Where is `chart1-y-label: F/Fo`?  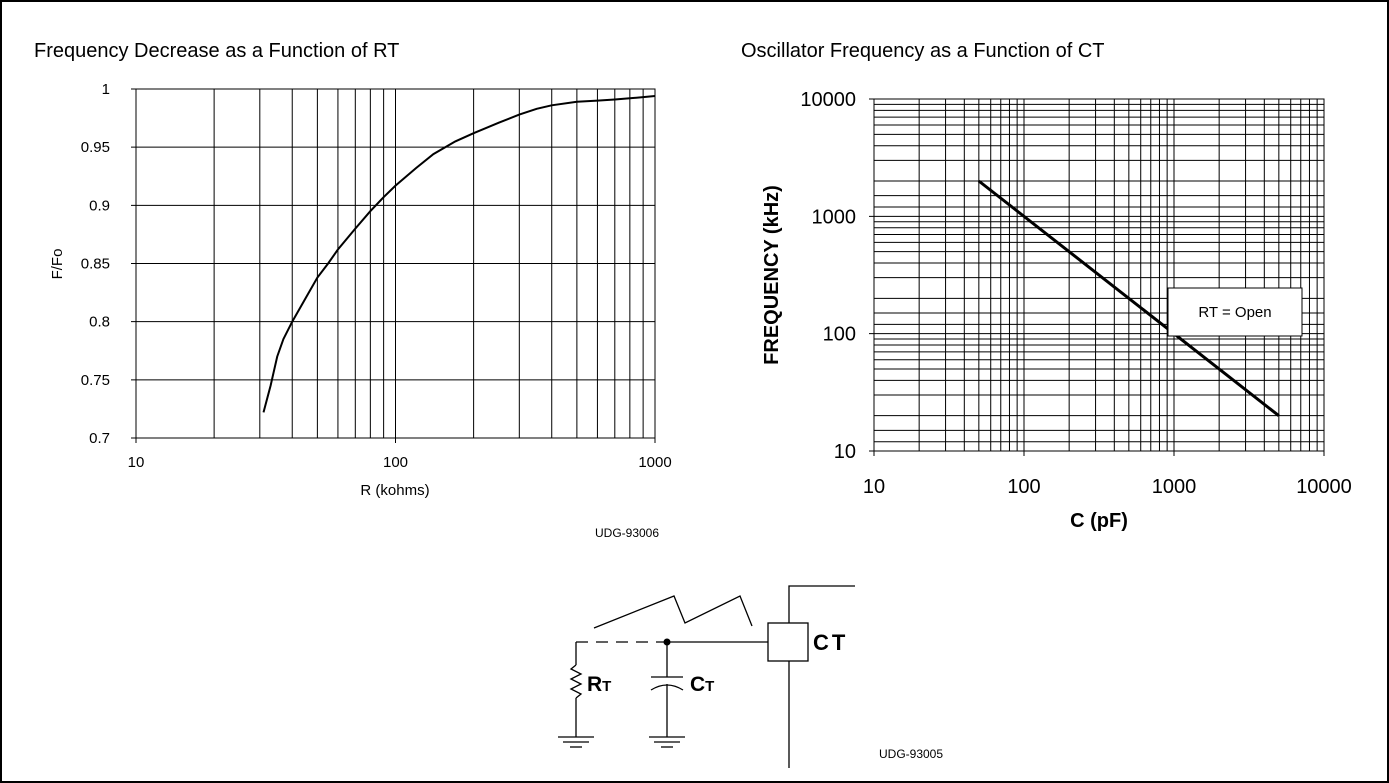
chart1-y-label: F/Fo is located at coordinates (57, 264).